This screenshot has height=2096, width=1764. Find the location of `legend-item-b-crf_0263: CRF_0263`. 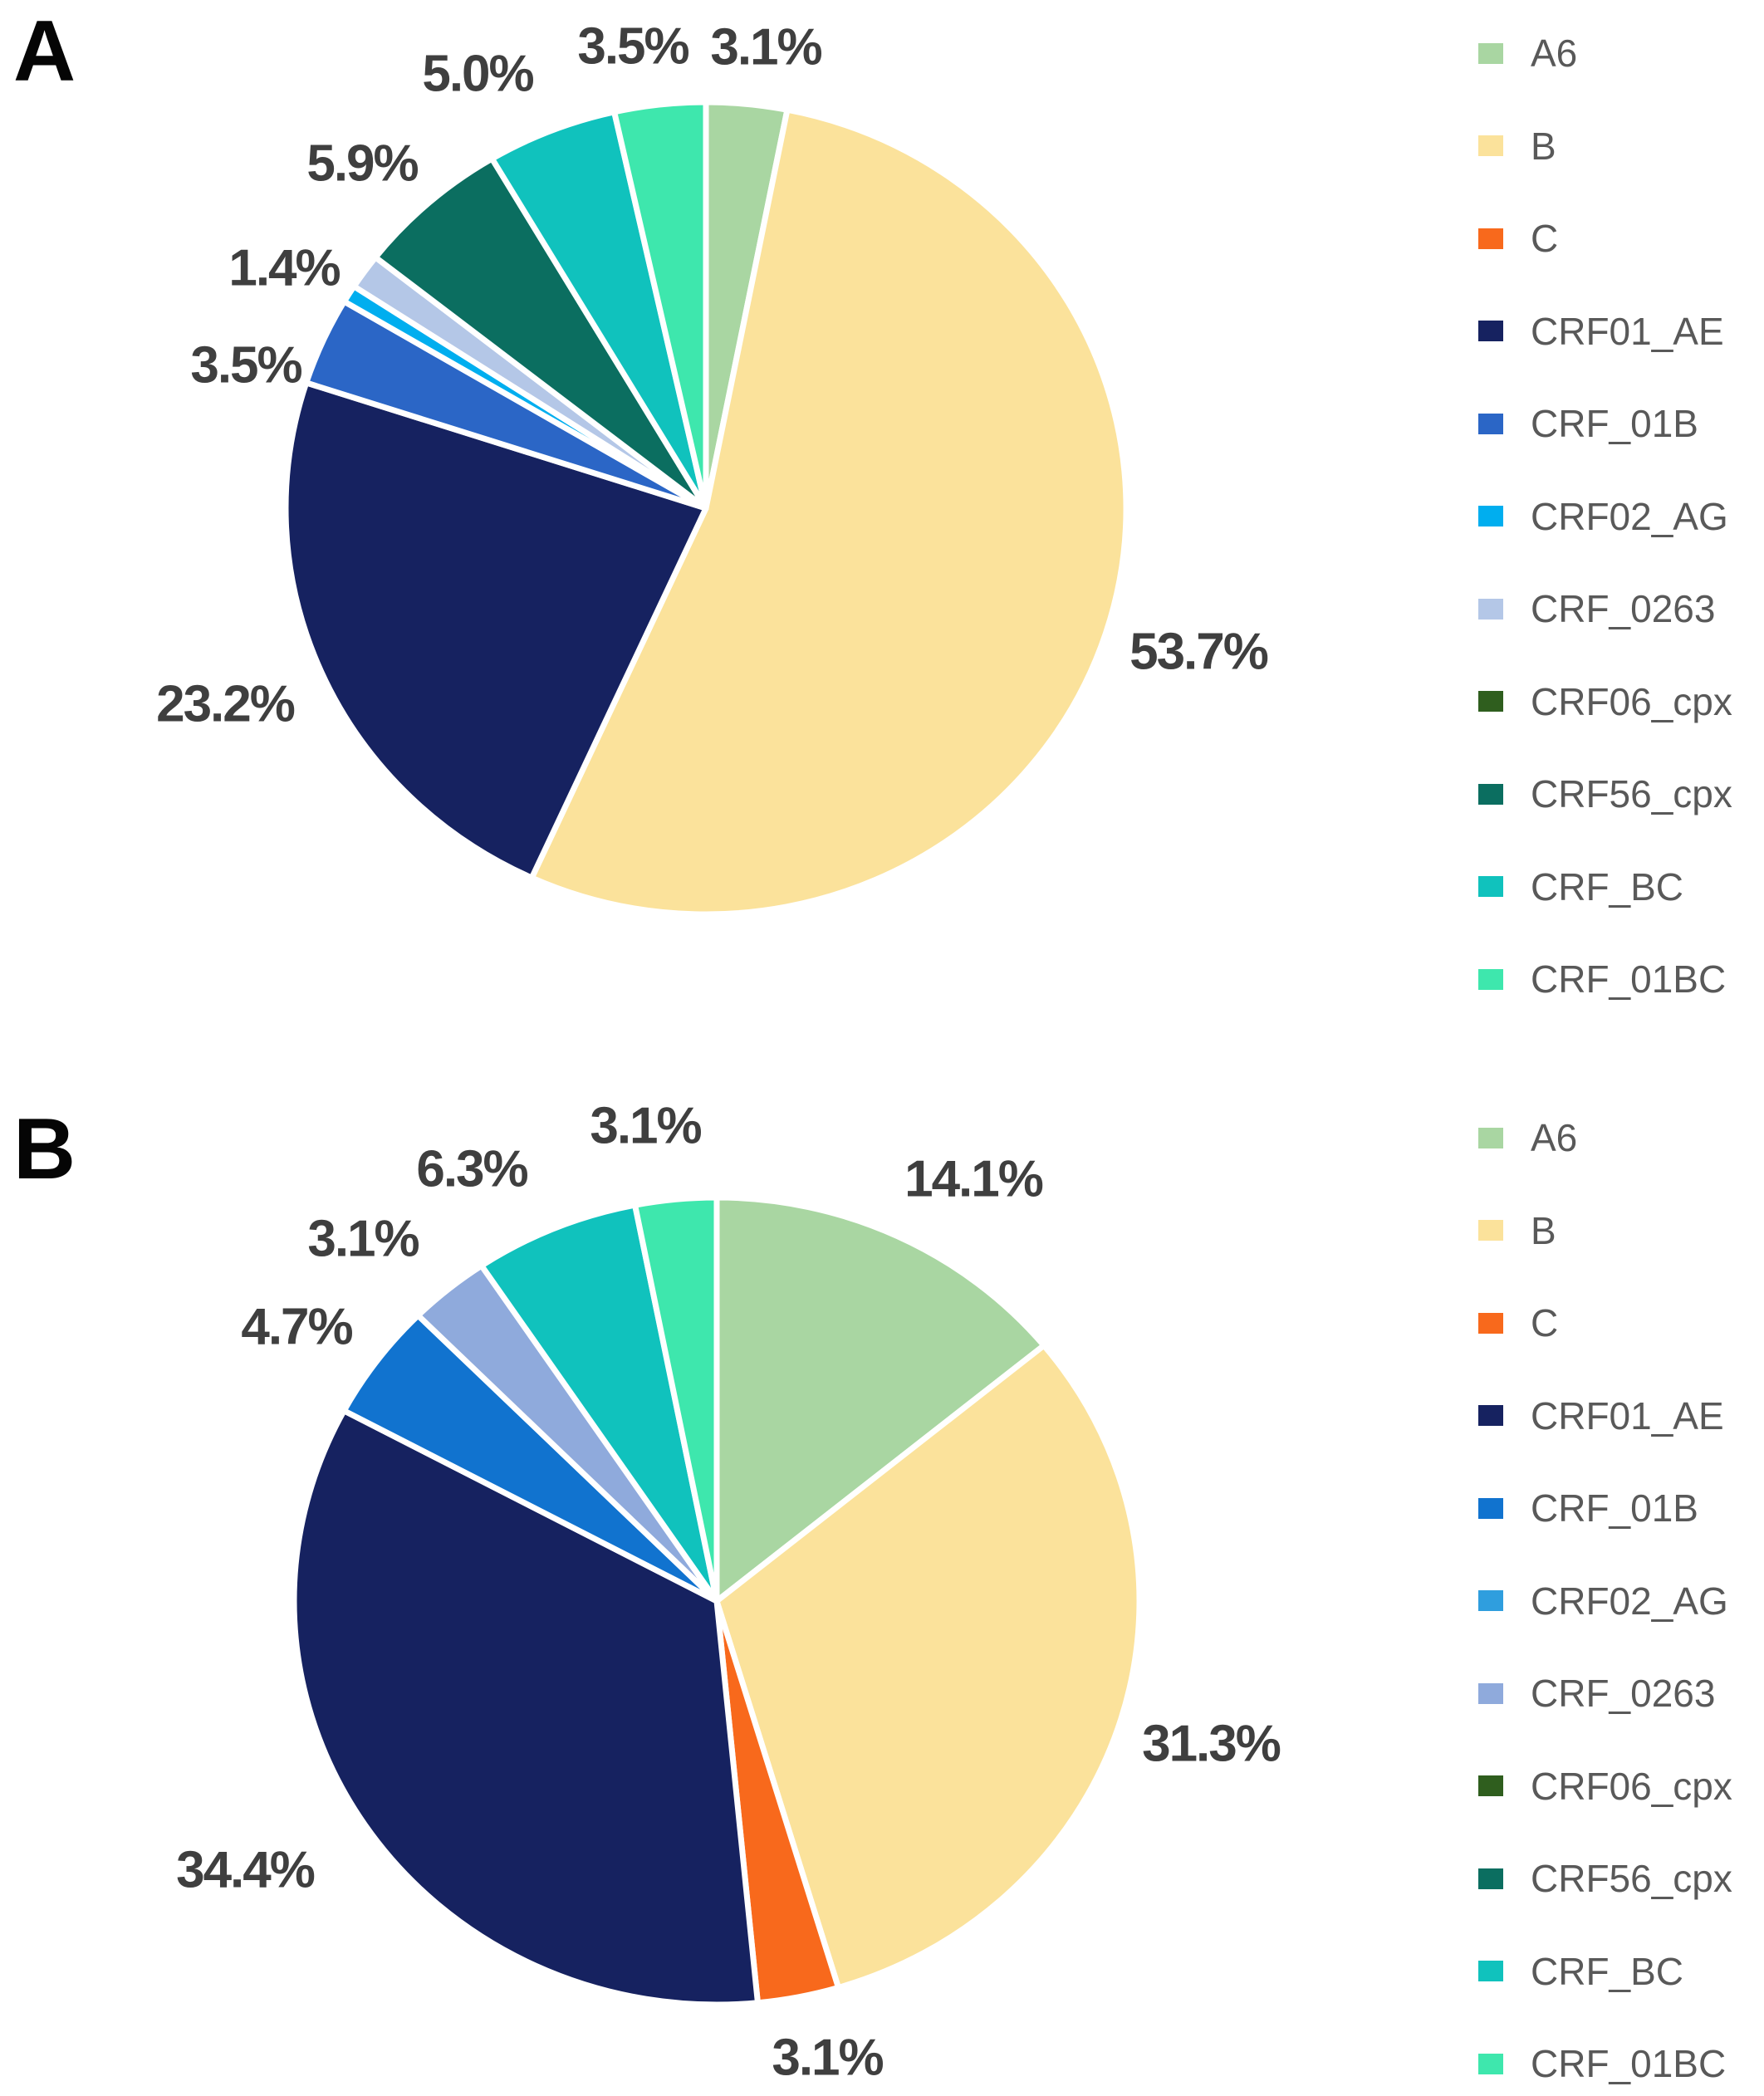

legend-item-b-crf_0263: CRF_0263 is located at coordinates (1596, 1693).